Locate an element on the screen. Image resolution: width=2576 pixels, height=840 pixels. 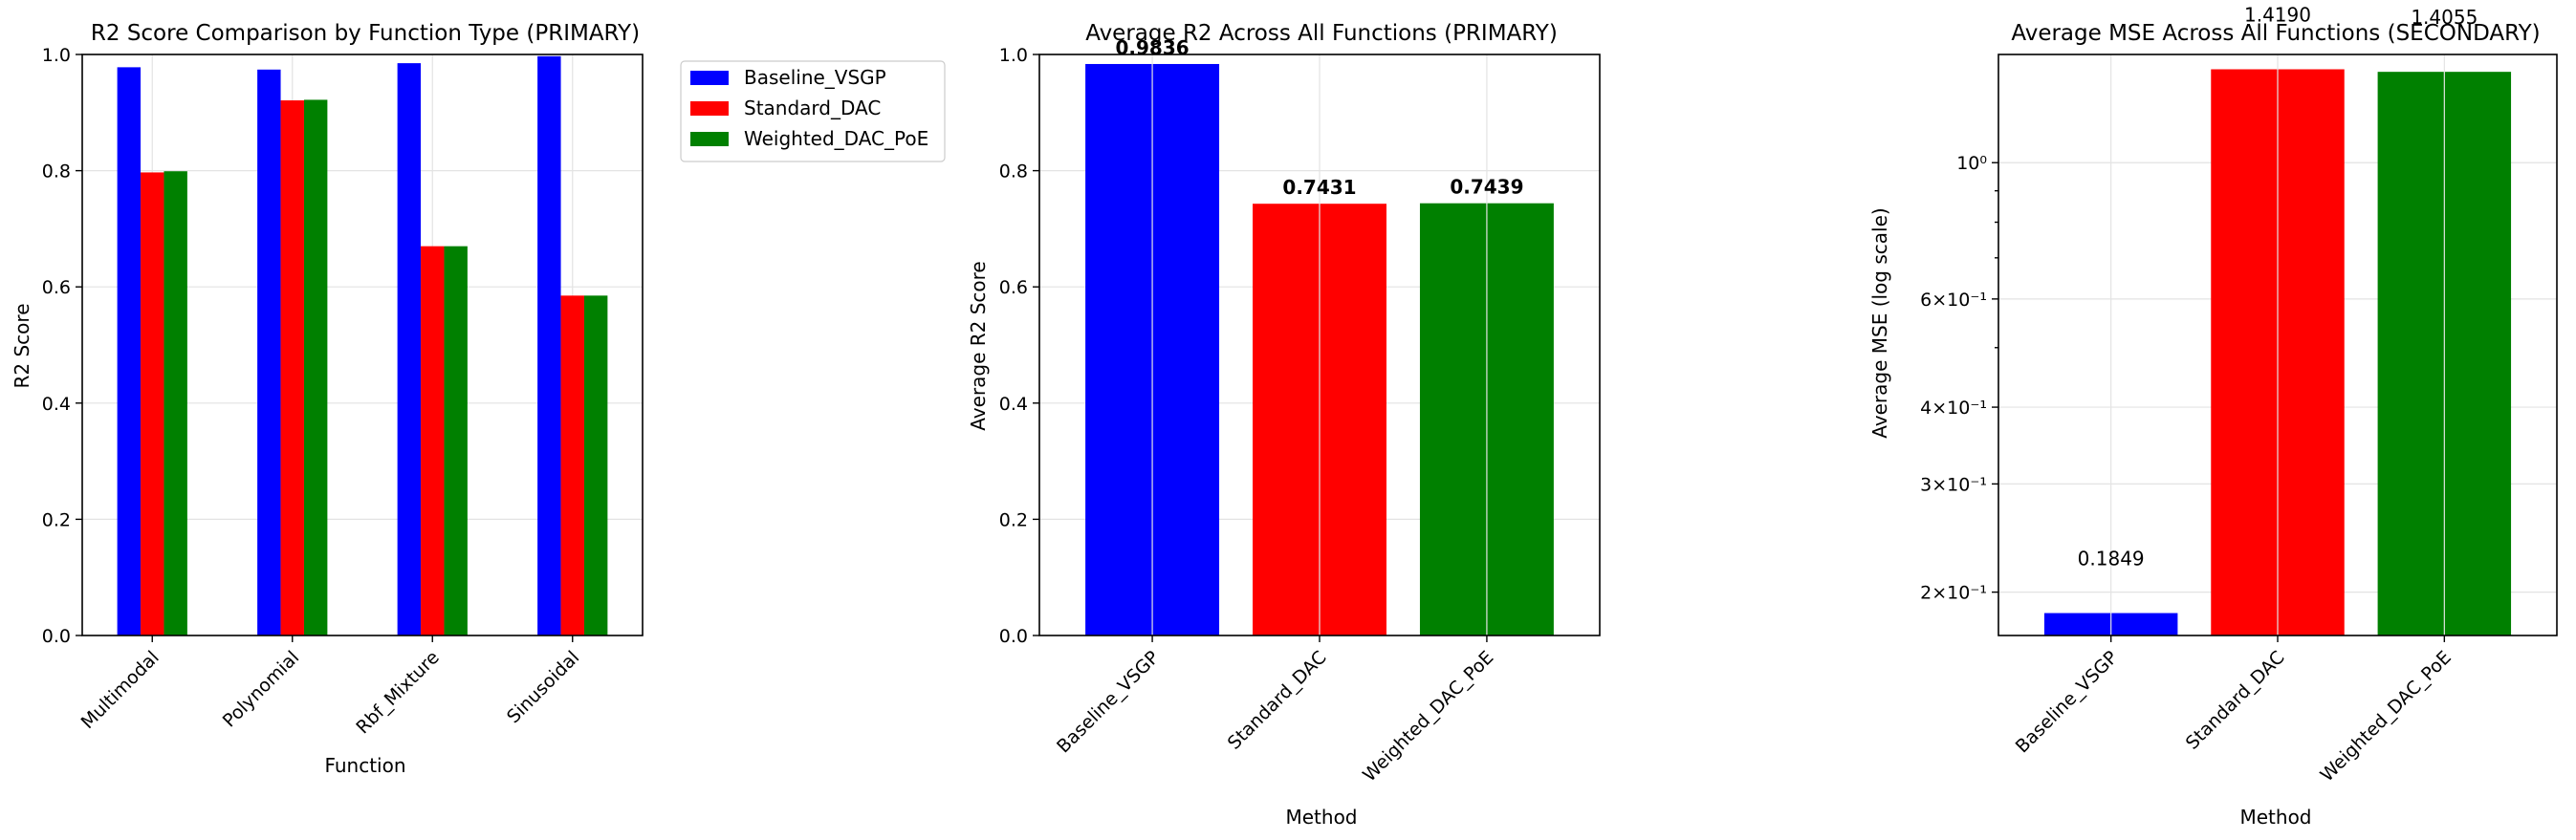
chart2-data-label: 0.7439 is located at coordinates (1486, 188).